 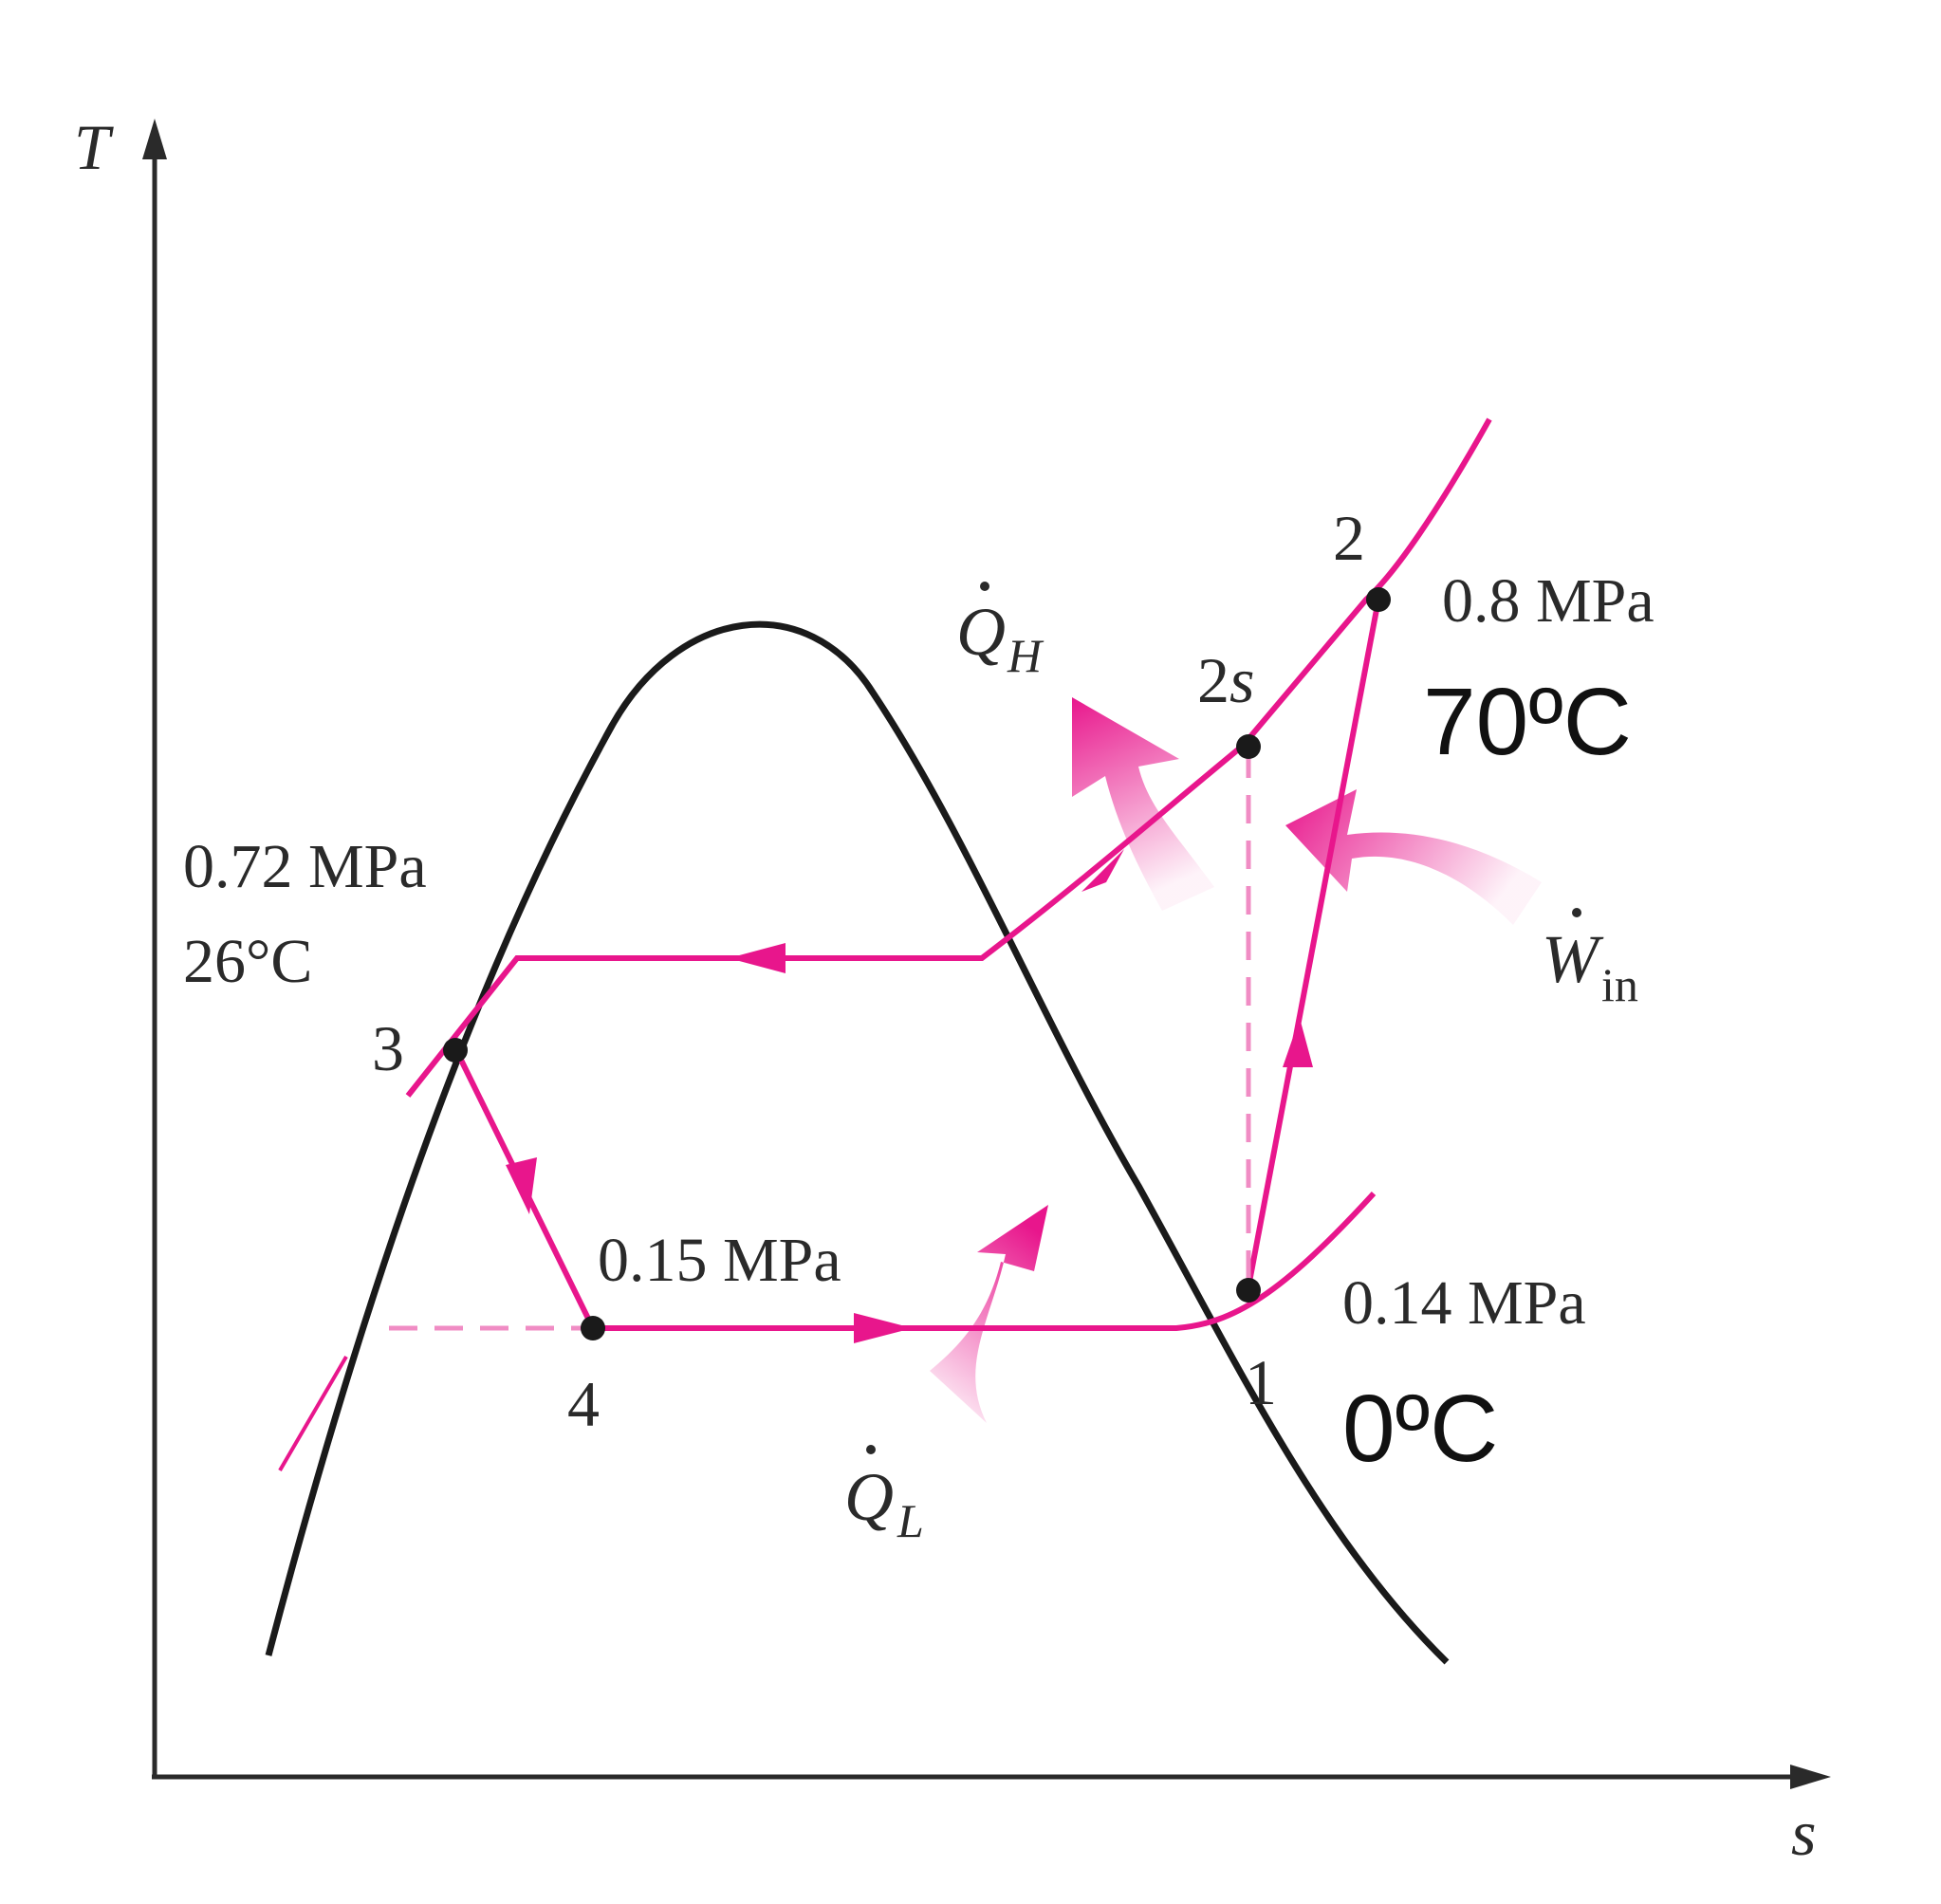 I want to click on low-pressure-line, so click(x=985, y=1261).